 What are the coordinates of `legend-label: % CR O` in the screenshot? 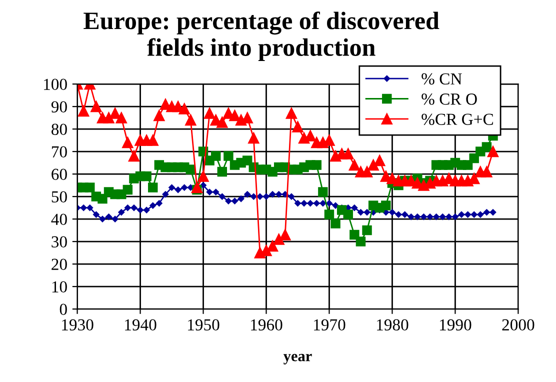 It's located at (449, 99).